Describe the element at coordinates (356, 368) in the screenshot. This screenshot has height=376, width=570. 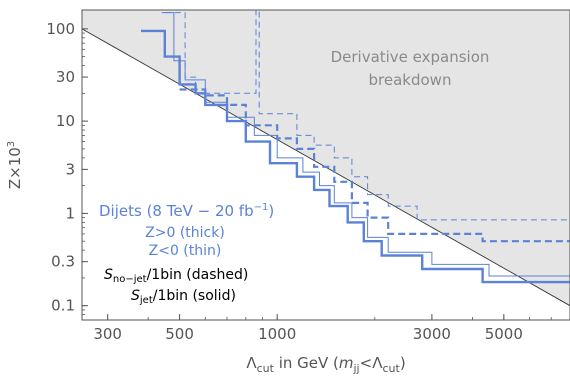
I see `x-label-jj-sub: jj` at that location.